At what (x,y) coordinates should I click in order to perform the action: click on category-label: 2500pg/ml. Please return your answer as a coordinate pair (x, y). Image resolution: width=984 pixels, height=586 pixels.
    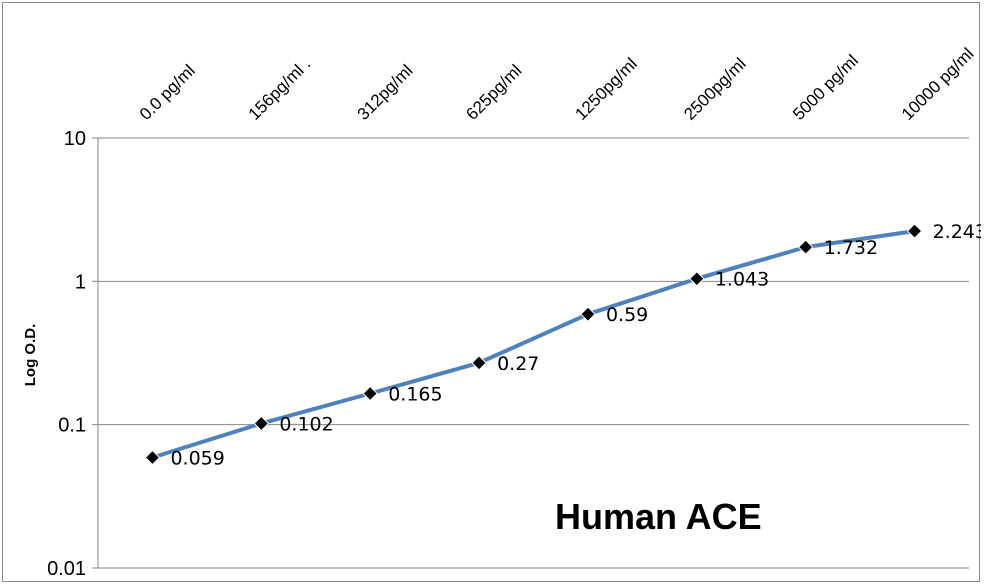
    Looking at the image, I should click on (715, 89).